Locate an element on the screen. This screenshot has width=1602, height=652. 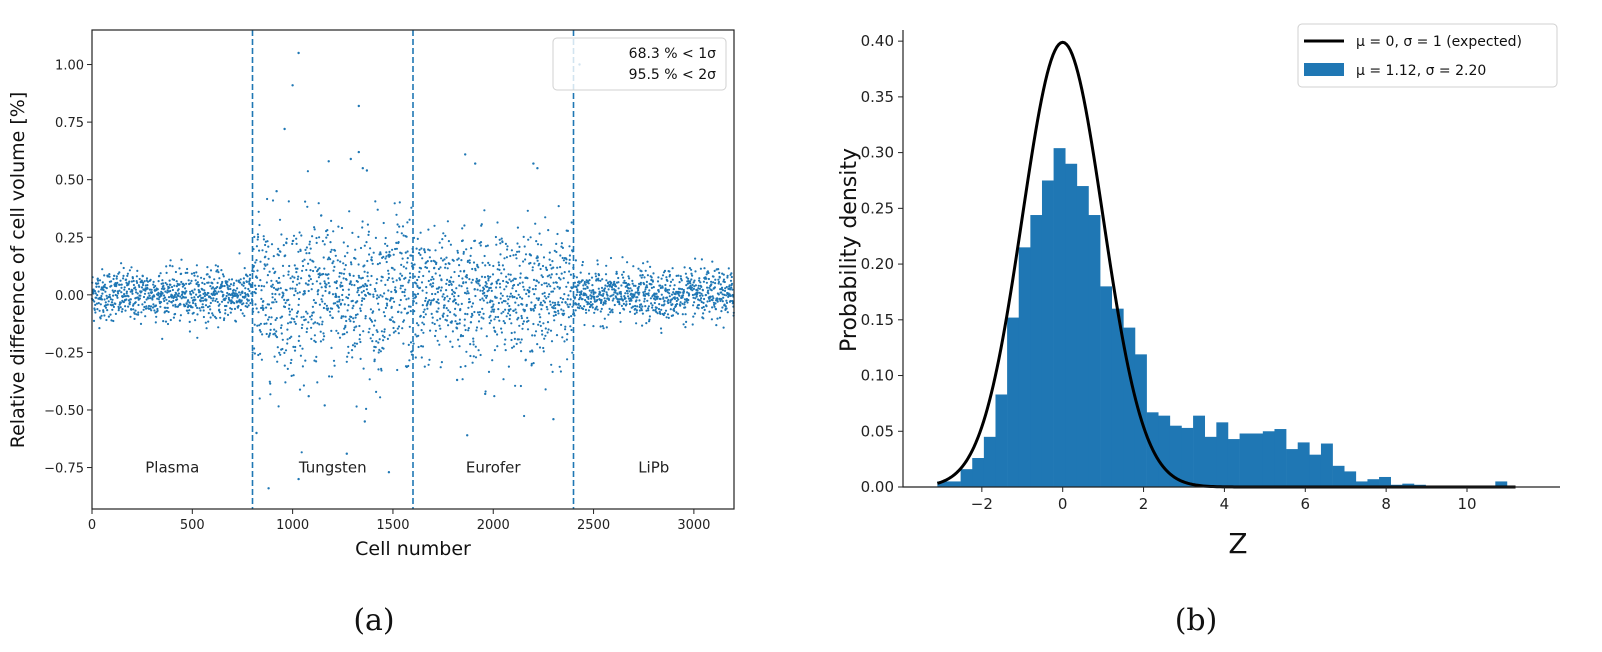
y-tick-label: 0.10 is located at coordinates (877, 376).